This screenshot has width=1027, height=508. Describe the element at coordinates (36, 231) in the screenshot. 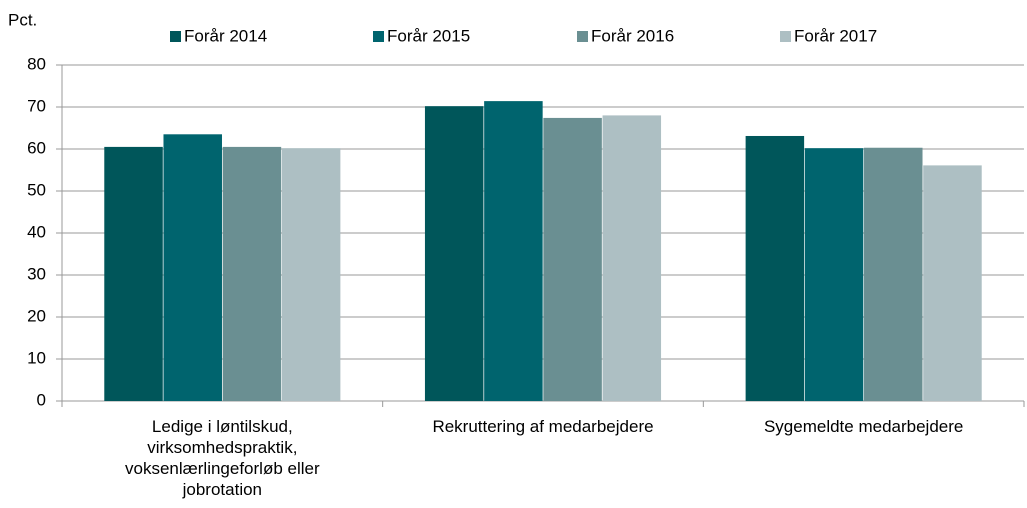

I see `y-tick-label: 40` at that location.